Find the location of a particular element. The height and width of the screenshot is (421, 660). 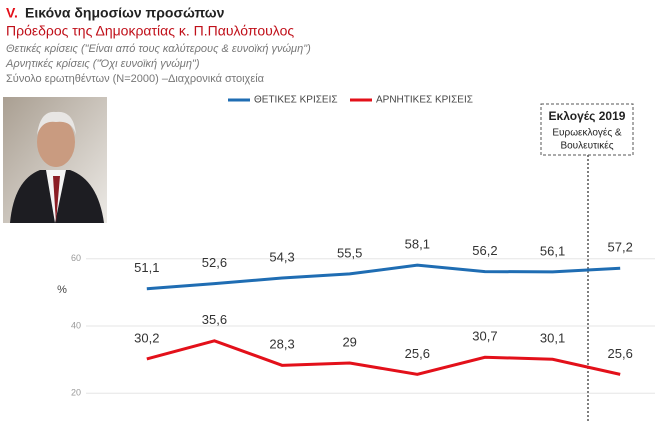

legend-label: ΘΕΤΙΚΕΣ ΚΡΙΣΕΙΣ is located at coordinates (296, 100).